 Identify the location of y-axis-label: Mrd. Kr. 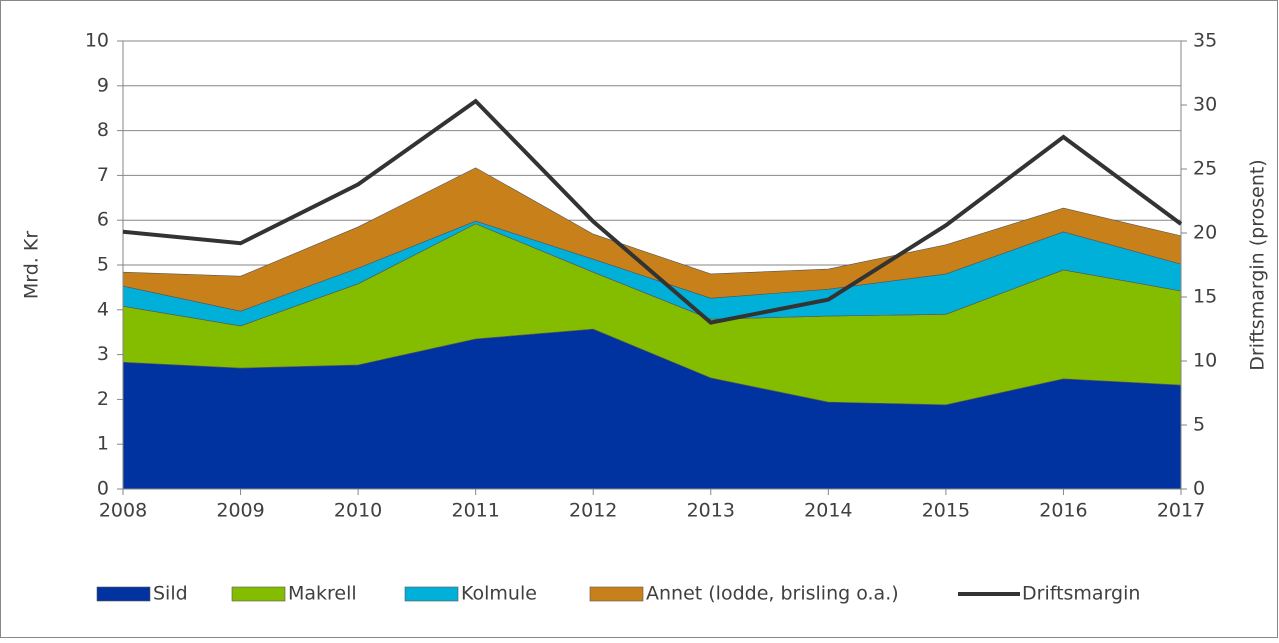
(32, 265).